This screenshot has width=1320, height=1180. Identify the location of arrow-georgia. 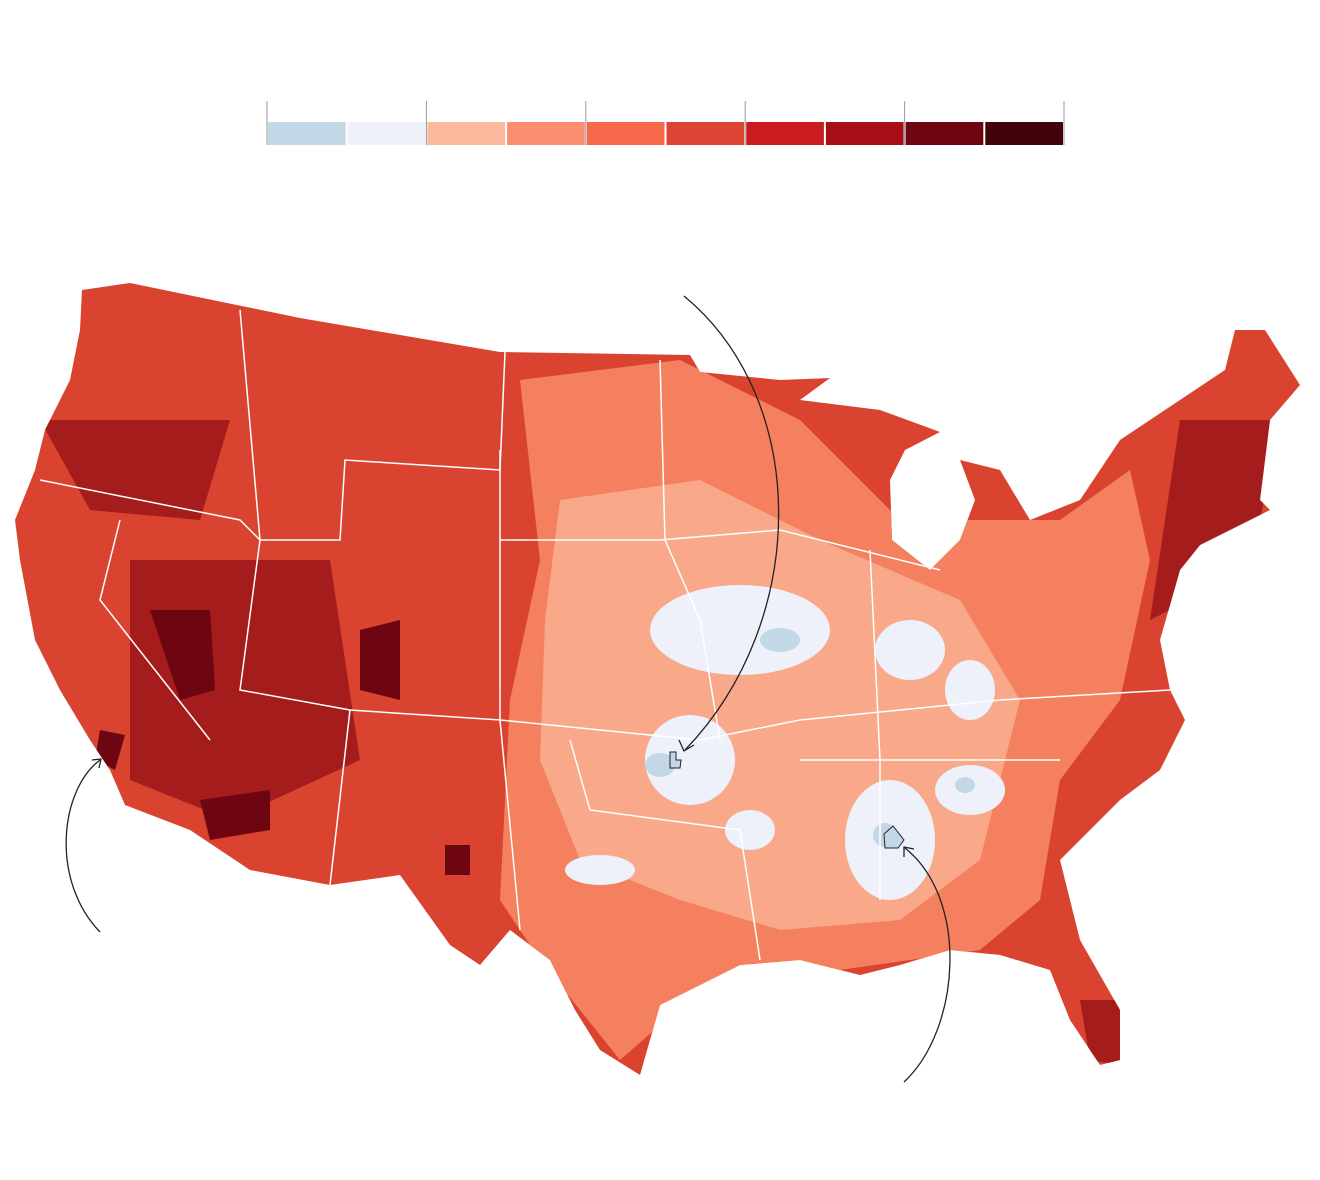
(927, 965).